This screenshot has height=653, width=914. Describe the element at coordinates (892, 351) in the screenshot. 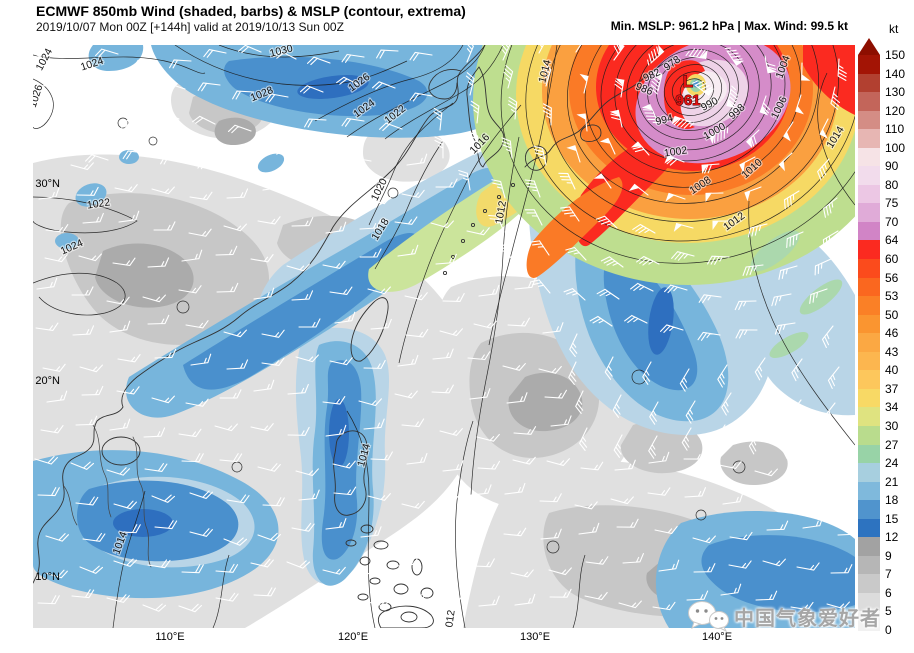

I see `colorbar-tick: 43` at that location.